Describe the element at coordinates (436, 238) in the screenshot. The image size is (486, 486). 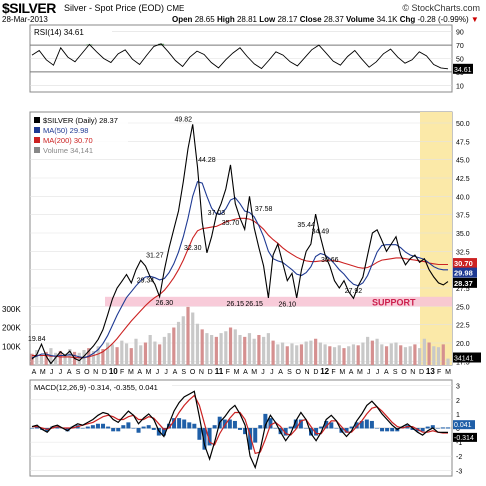
I see `recent-period-highlight` at that location.